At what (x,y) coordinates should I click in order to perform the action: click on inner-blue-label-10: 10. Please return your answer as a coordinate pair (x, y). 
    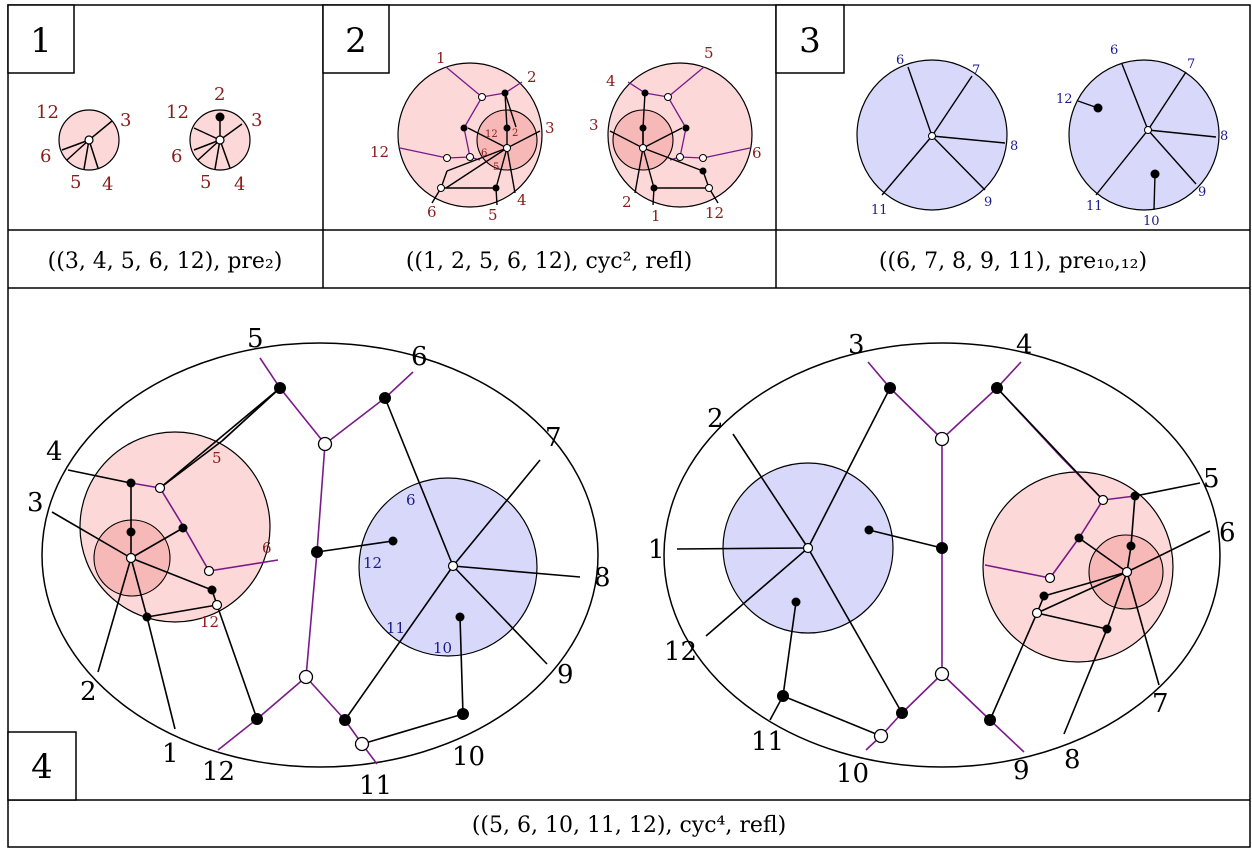
    Looking at the image, I should click on (442, 648).